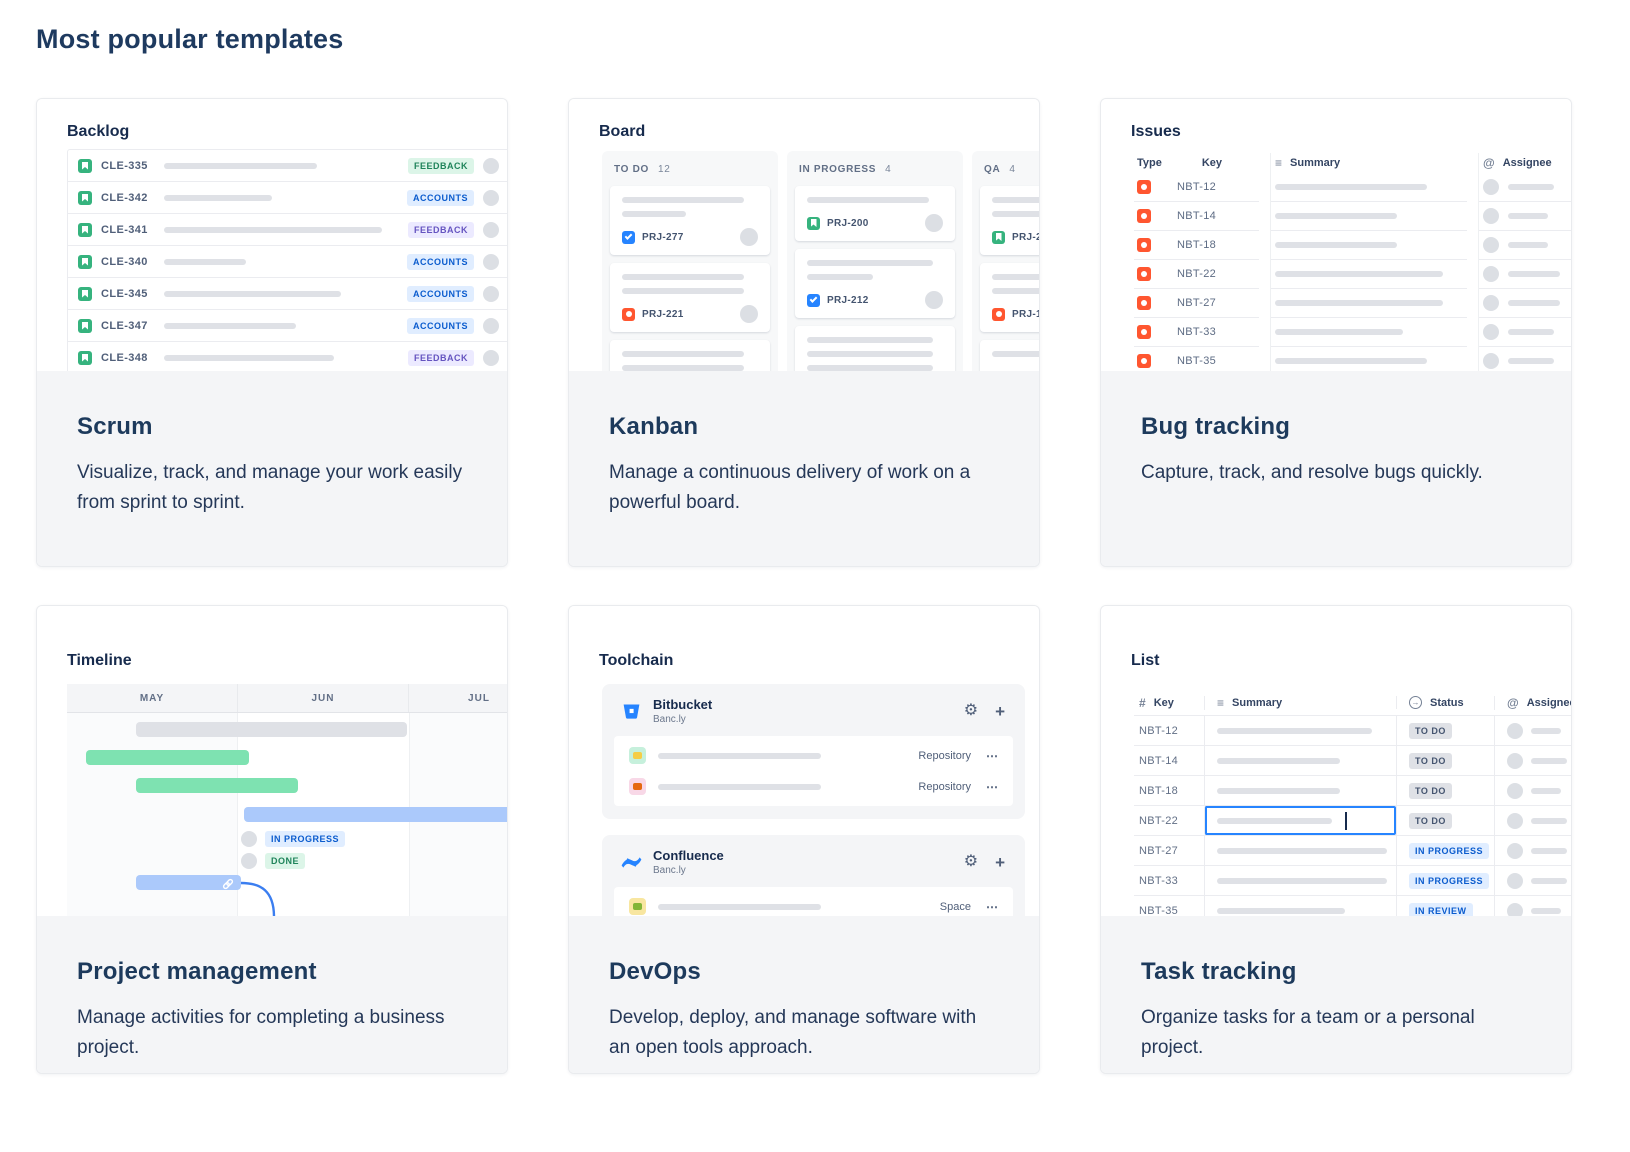  I want to click on list-row: NBT-18 TO DO, so click(1352, 791).